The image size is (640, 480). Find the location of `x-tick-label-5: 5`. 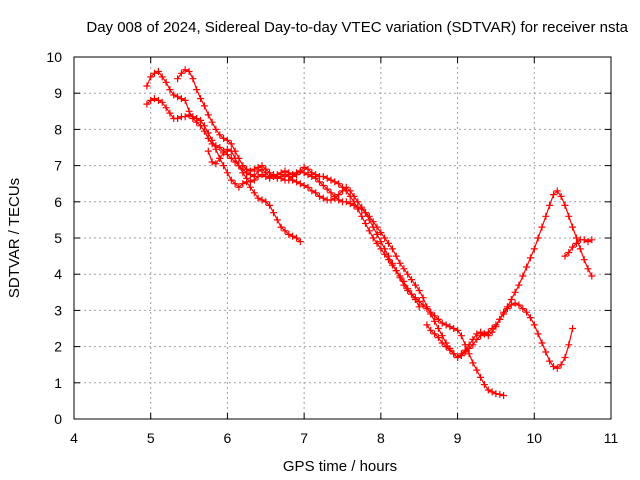

x-tick-label-5: 5 is located at coordinates (151, 438).